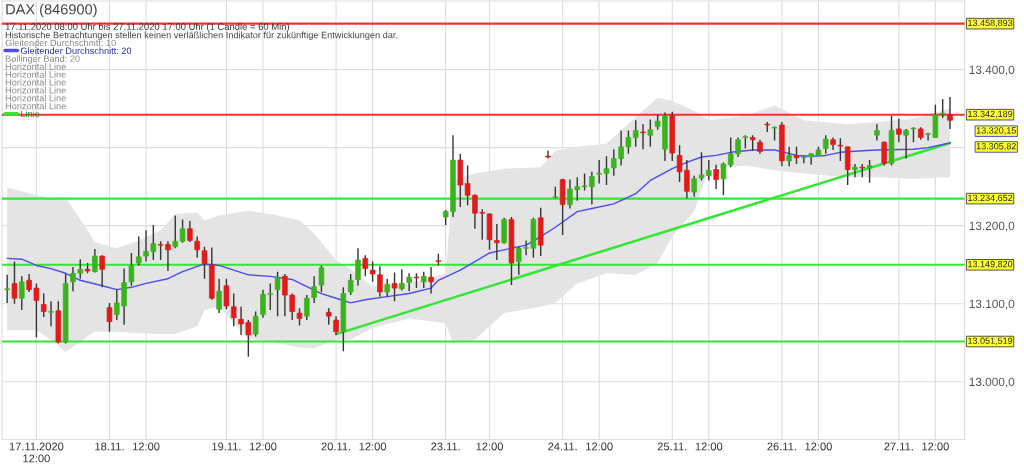 This screenshot has width=1024, height=470. What do you see at coordinates (992, 304) in the screenshot?
I see `y-tick-label: 13.100,0` at bounding box center [992, 304].